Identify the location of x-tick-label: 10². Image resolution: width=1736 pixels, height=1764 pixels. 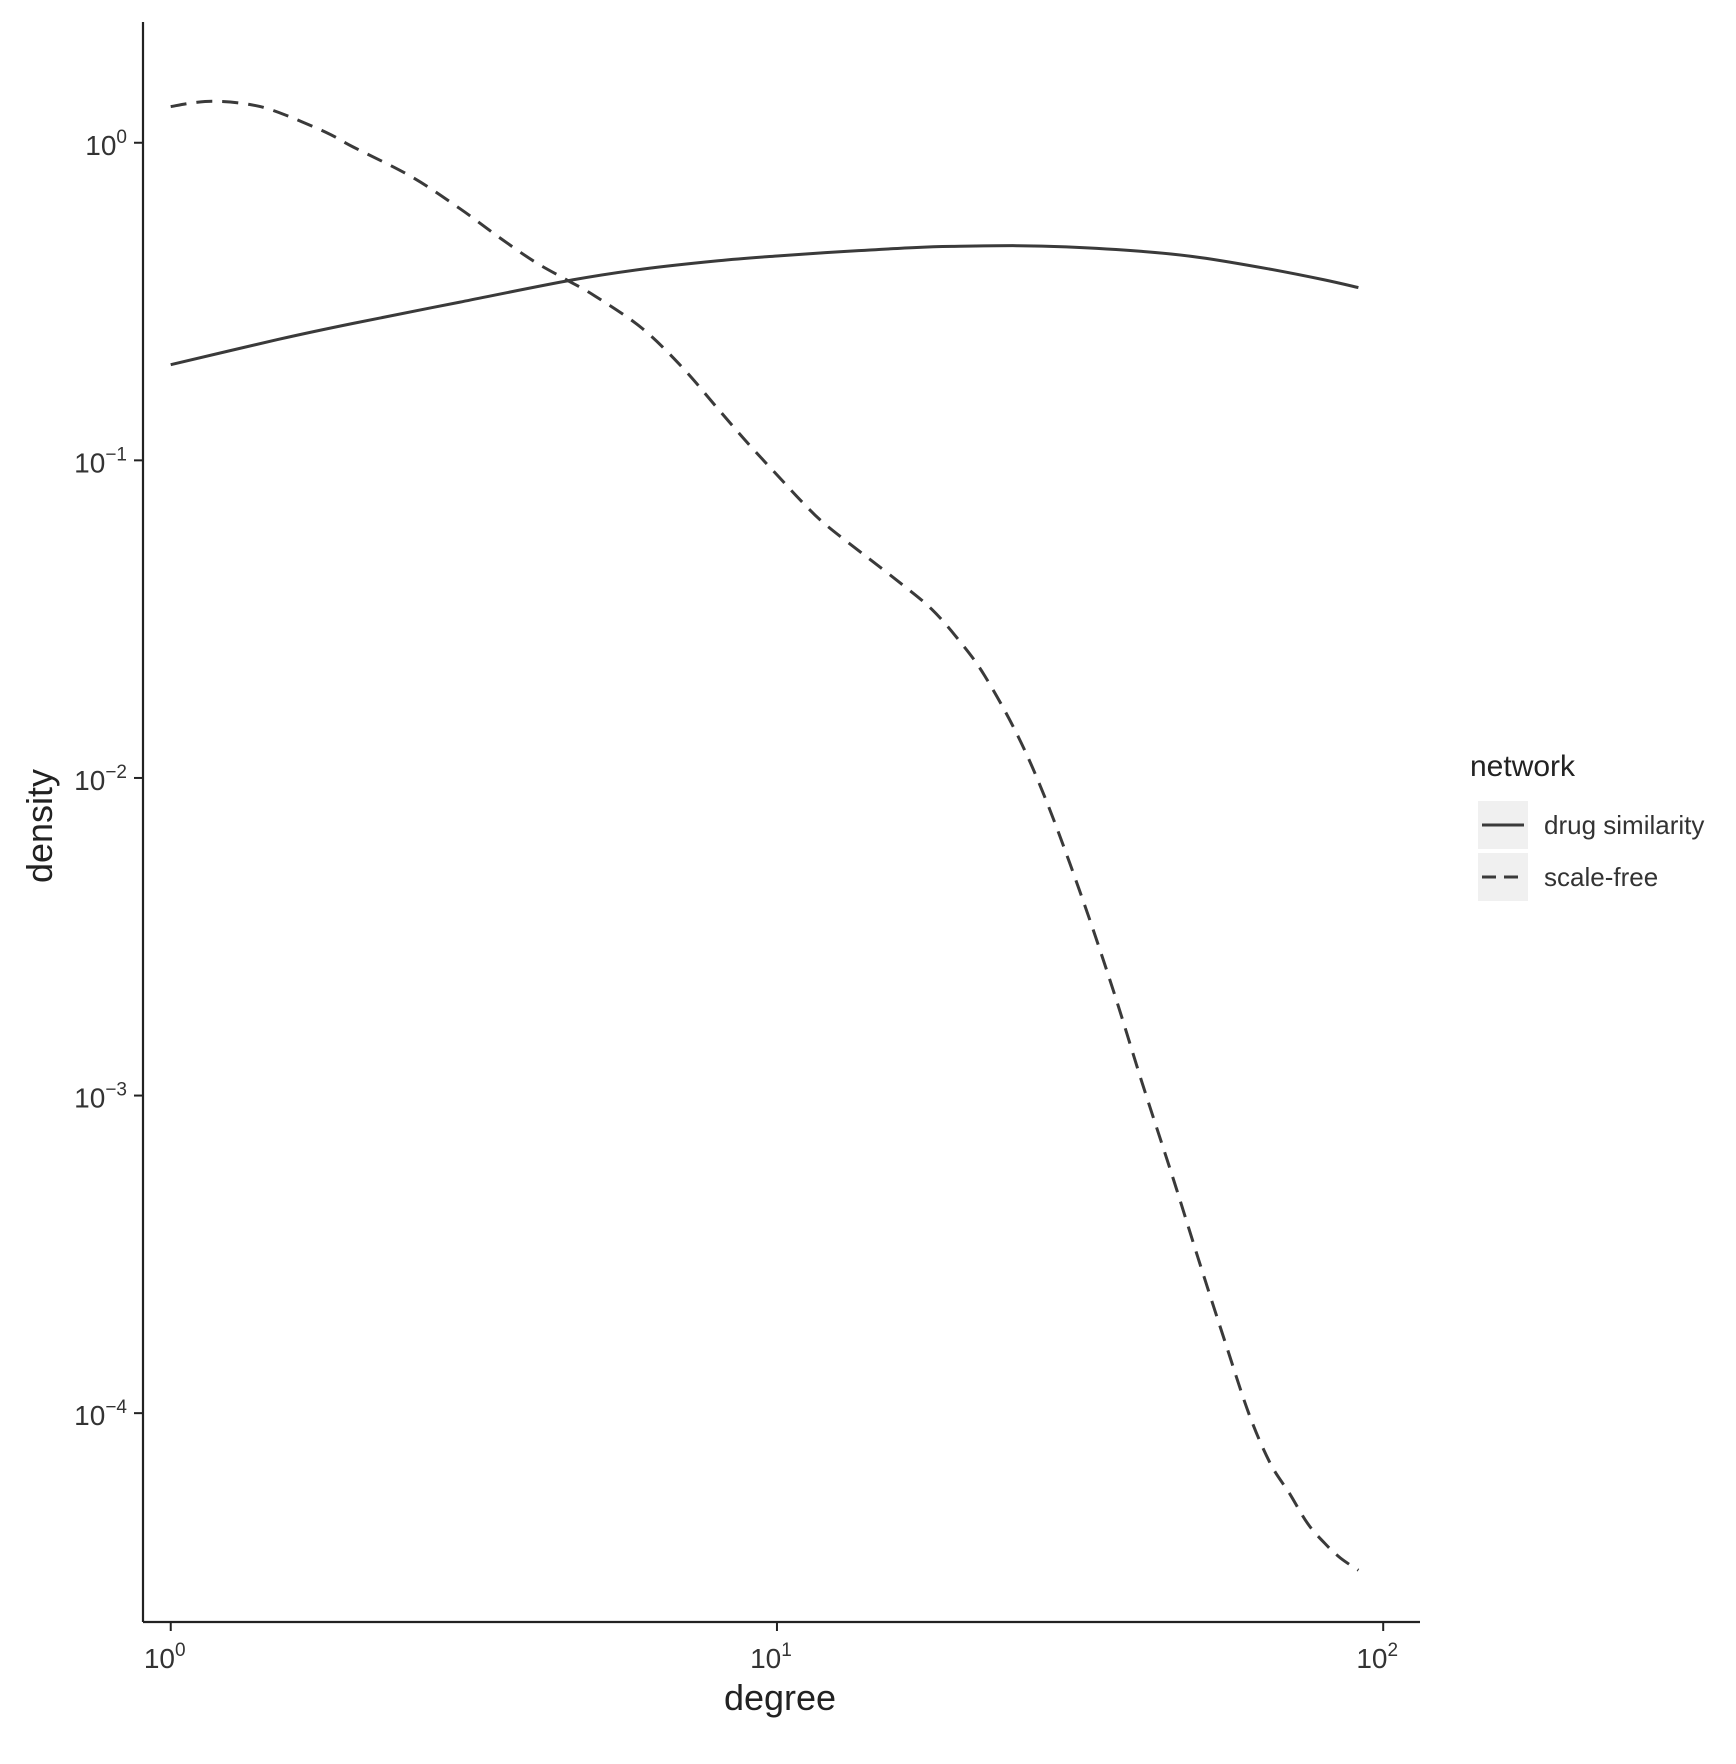
(1377, 1657).